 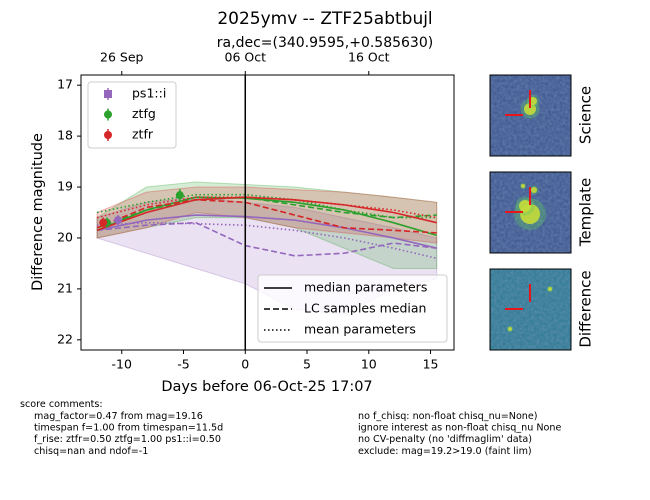 What do you see at coordinates (245, 364) in the screenshot?
I see `x-tick-label: 0` at bounding box center [245, 364].